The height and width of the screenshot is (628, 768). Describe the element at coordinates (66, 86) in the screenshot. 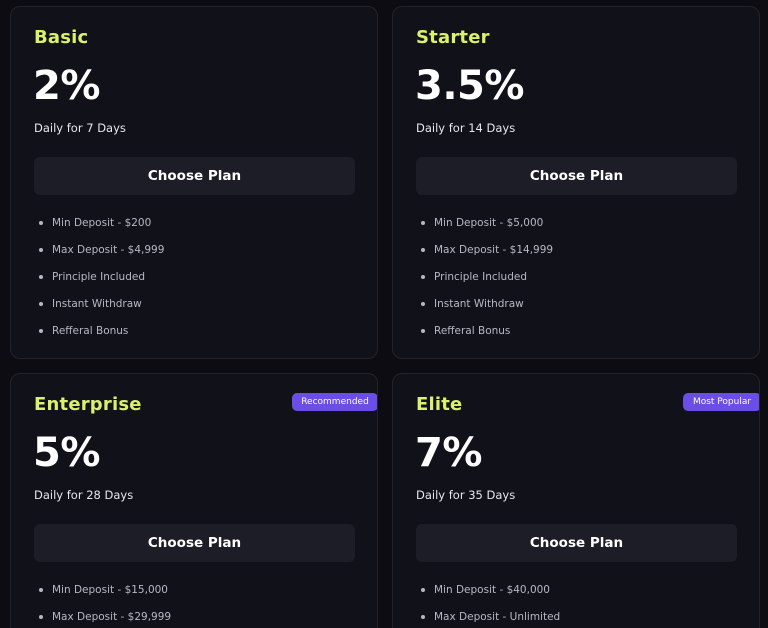

I see `plan-rate: 2%` at that location.